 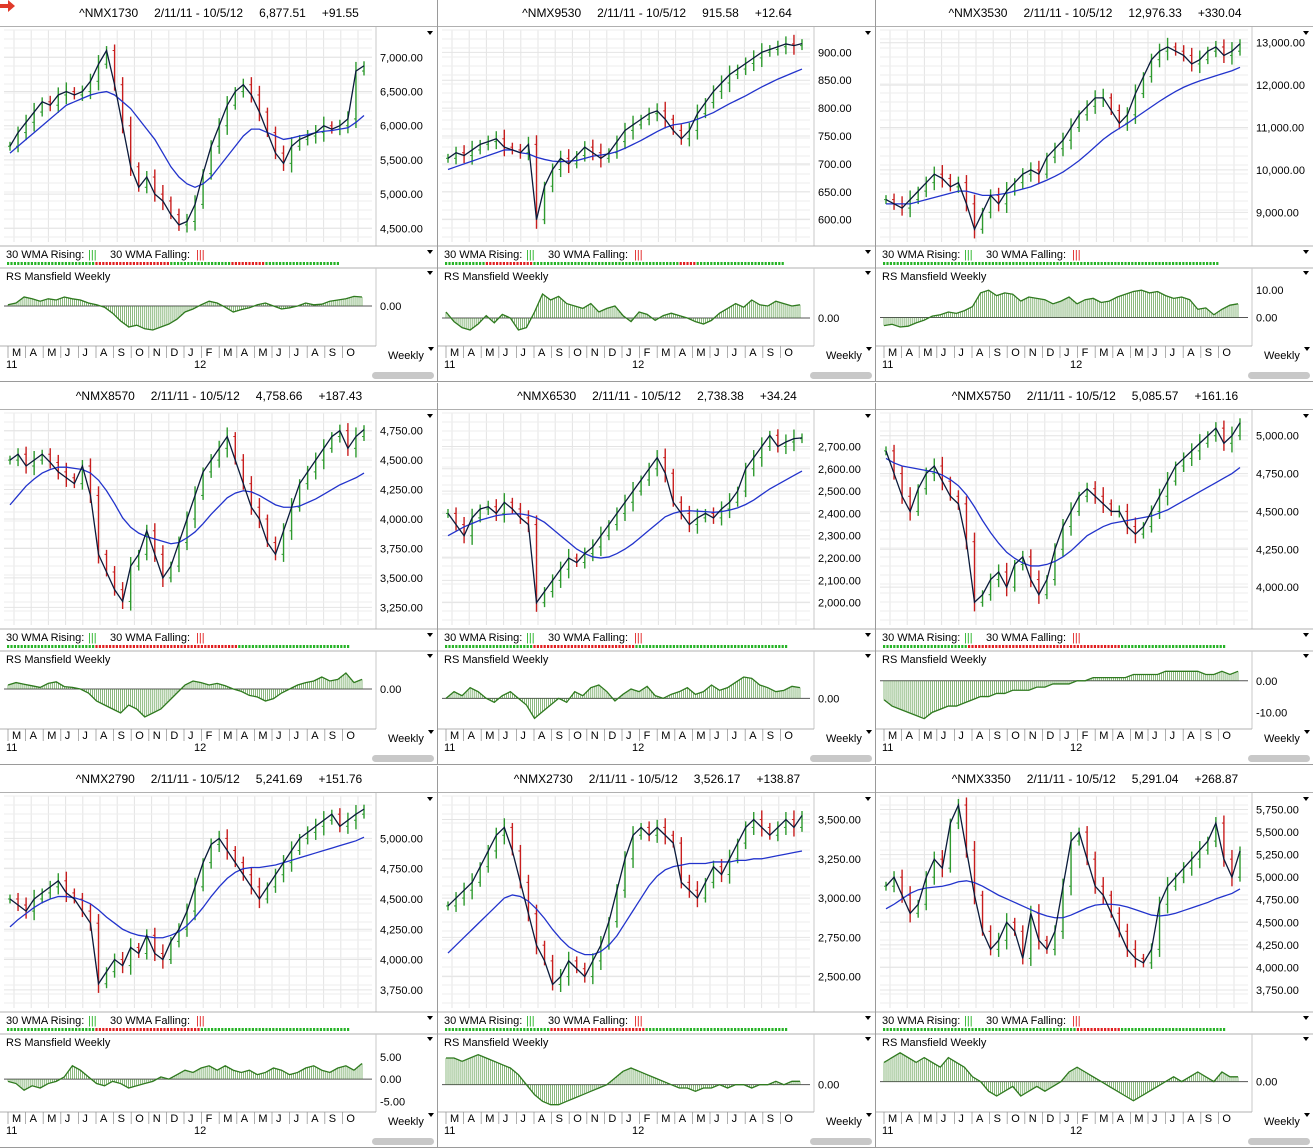 What do you see at coordinates (1085, 353) in the screenshot?
I see `x-month-label: F` at bounding box center [1085, 353].